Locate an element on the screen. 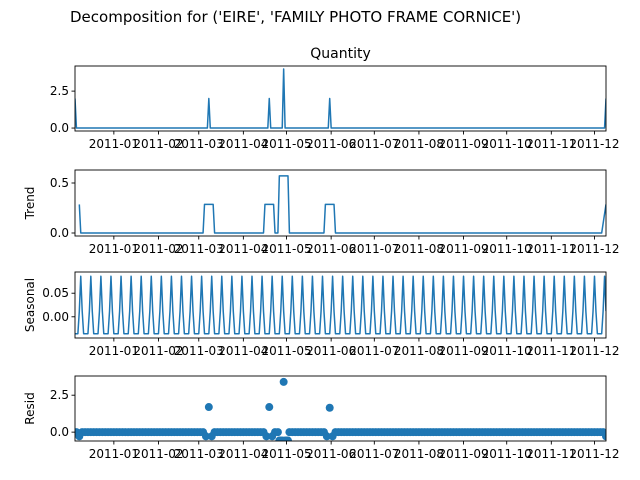 Image resolution: width=640 pixels, height=480 pixels. trend-series-line is located at coordinates (342, 204).